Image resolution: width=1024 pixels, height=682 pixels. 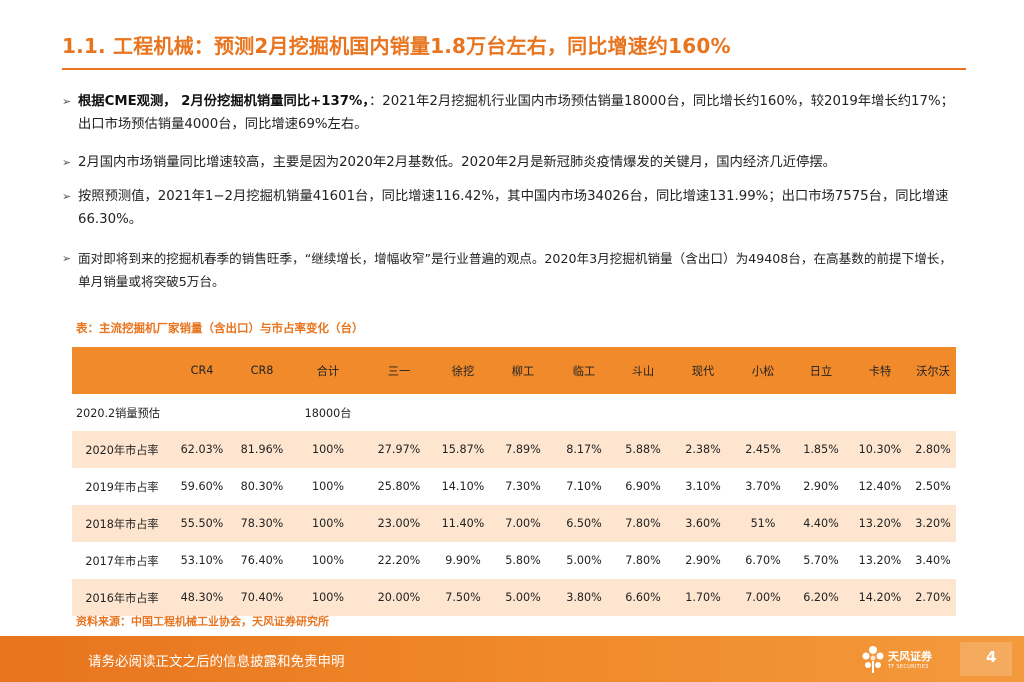 I want to click on table-cell: 51%, so click(x=763, y=523).